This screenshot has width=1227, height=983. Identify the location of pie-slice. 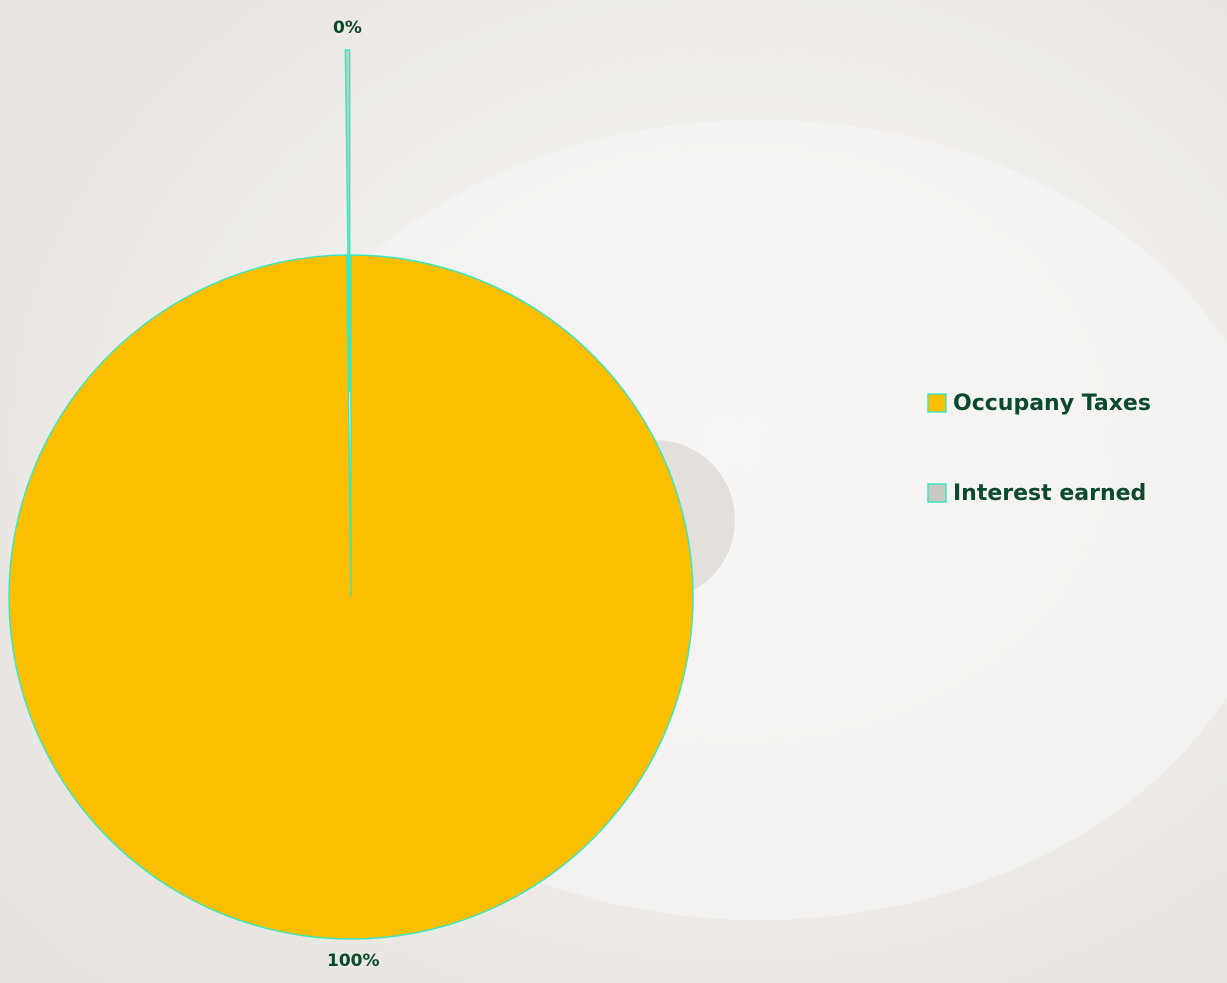
(347, 221).